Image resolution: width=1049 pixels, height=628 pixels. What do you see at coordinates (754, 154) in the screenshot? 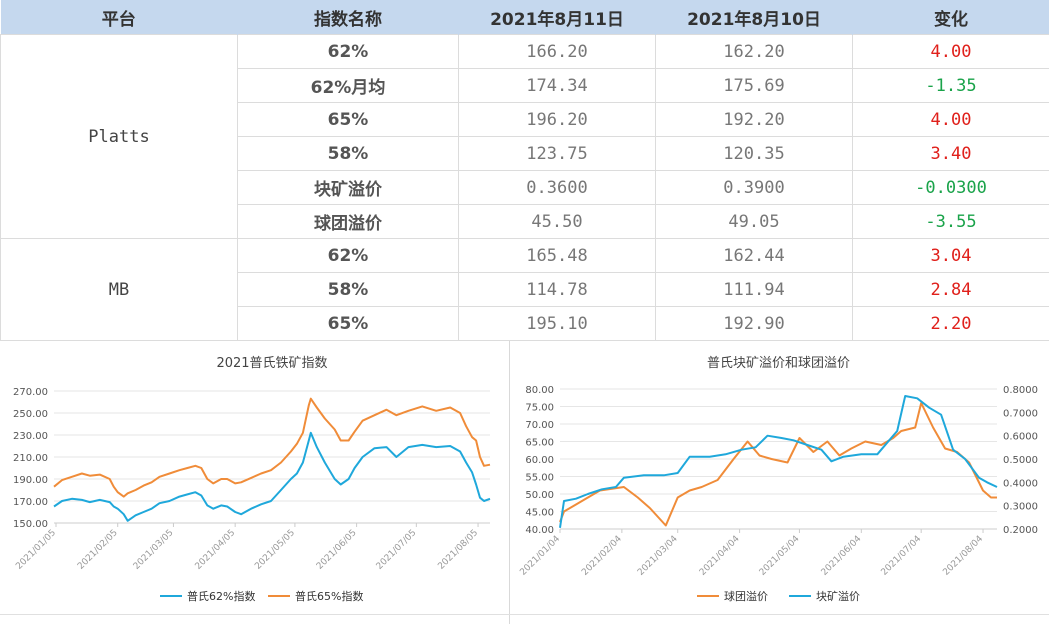
I see `value-aug10-cell: 120.35` at bounding box center [754, 154].